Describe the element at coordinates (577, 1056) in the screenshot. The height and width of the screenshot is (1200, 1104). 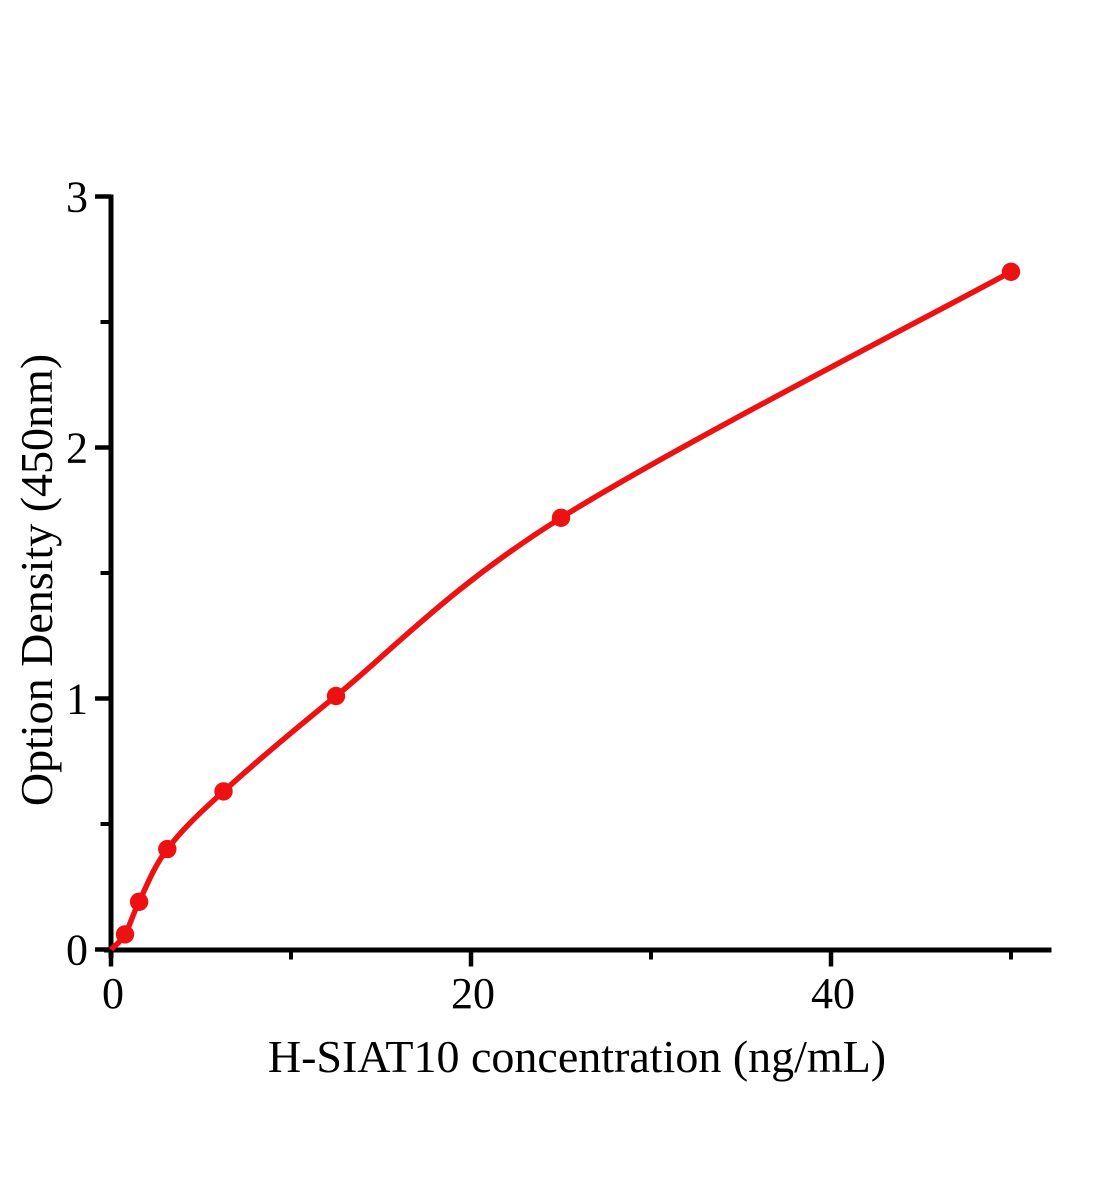
I see `x-axis-title: H-SIAT10 concentration (ng/mL)` at that location.